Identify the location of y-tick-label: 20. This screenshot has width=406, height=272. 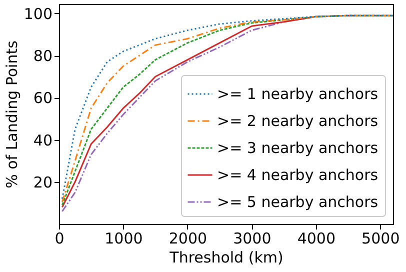
(42, 182).